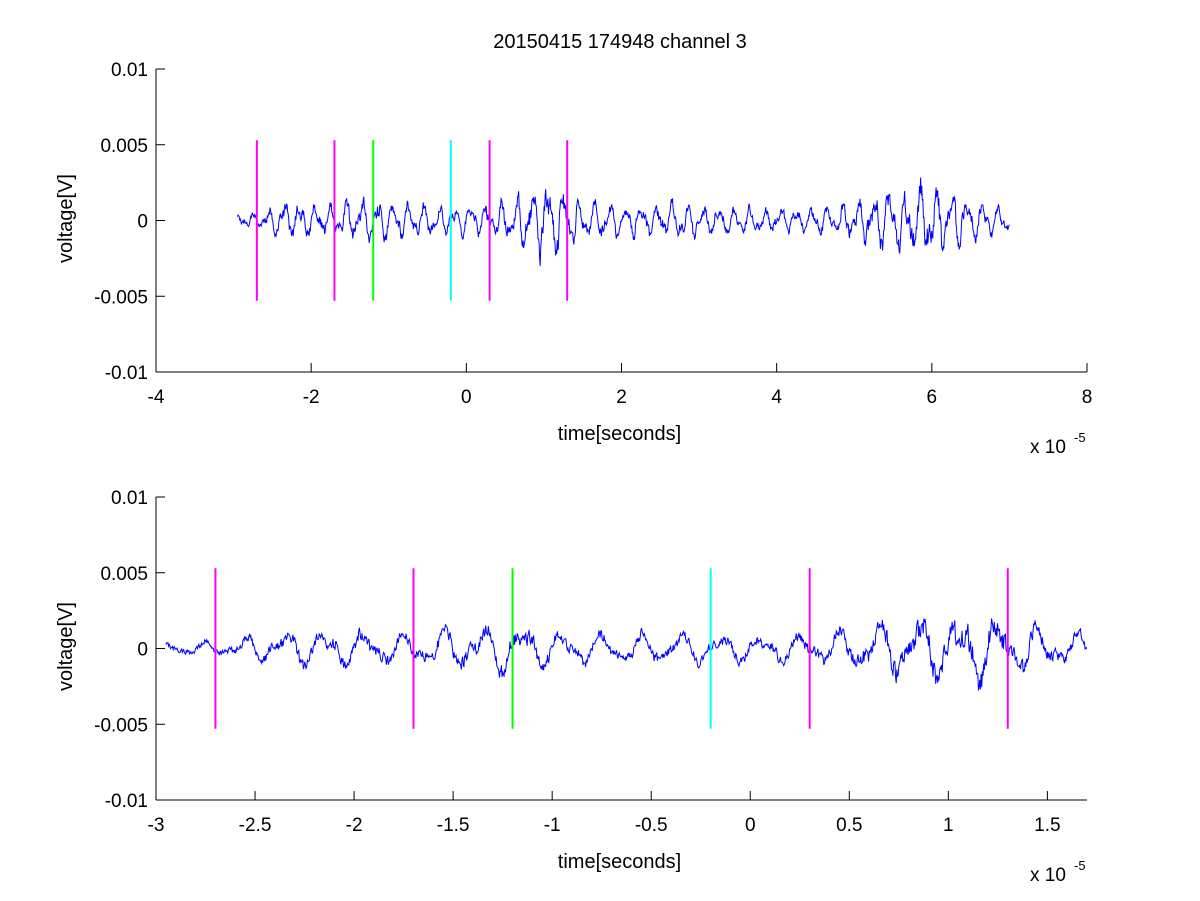 This screenshot has width=1200, height=901. Describe the element at coordinates (849, 825) in the screenshot. I see `x-tick-label: 0.5` at that location.